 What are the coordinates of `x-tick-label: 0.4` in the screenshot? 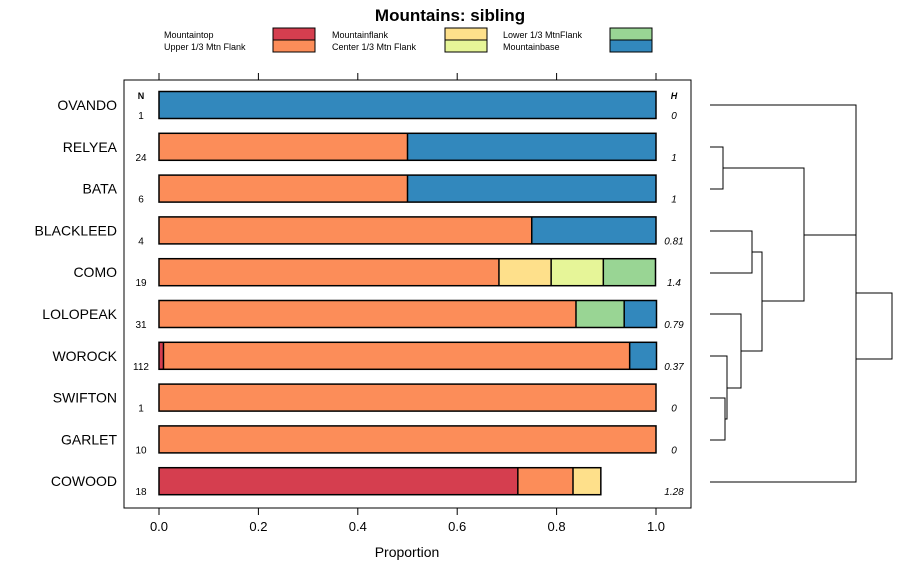 It's located at (358, 526).